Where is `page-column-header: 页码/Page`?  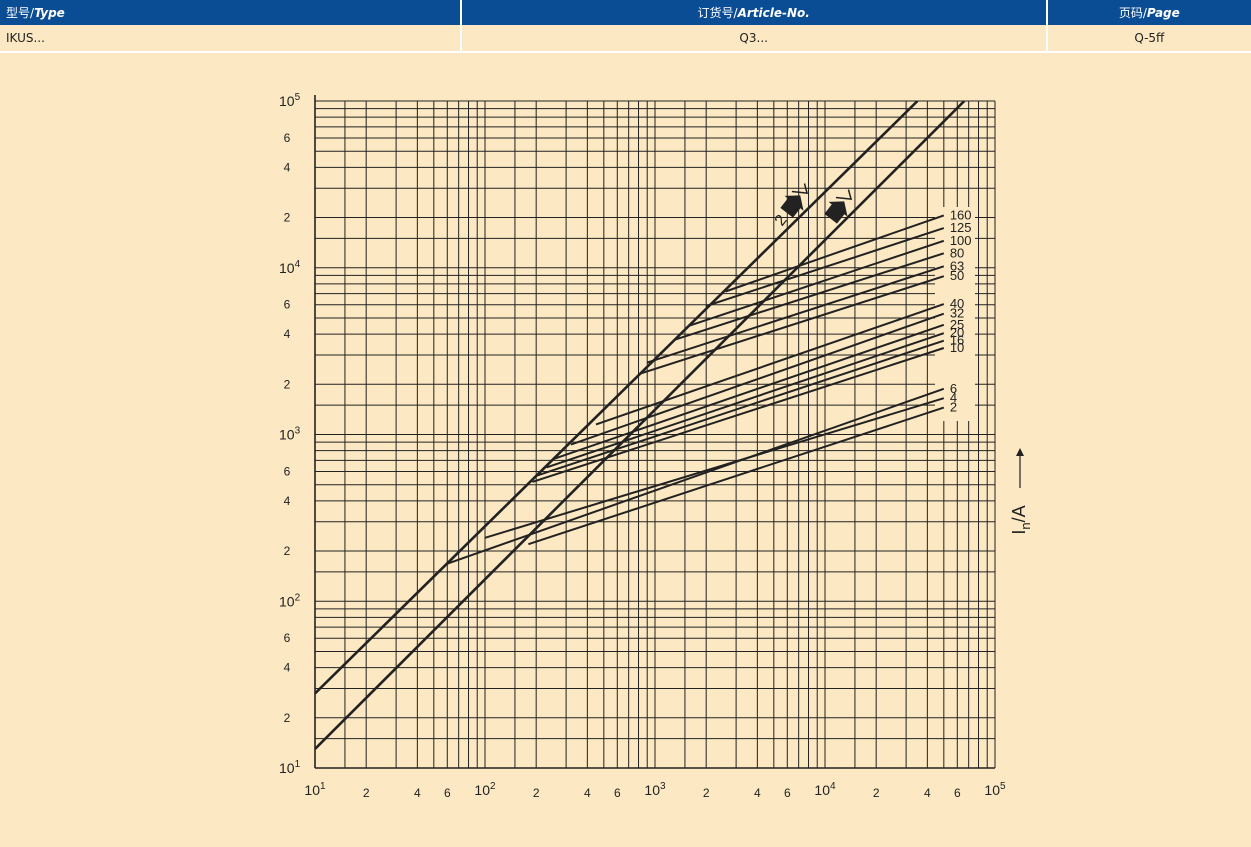 page-column-header: 页码/Page is located at coordinates (1148, 12).